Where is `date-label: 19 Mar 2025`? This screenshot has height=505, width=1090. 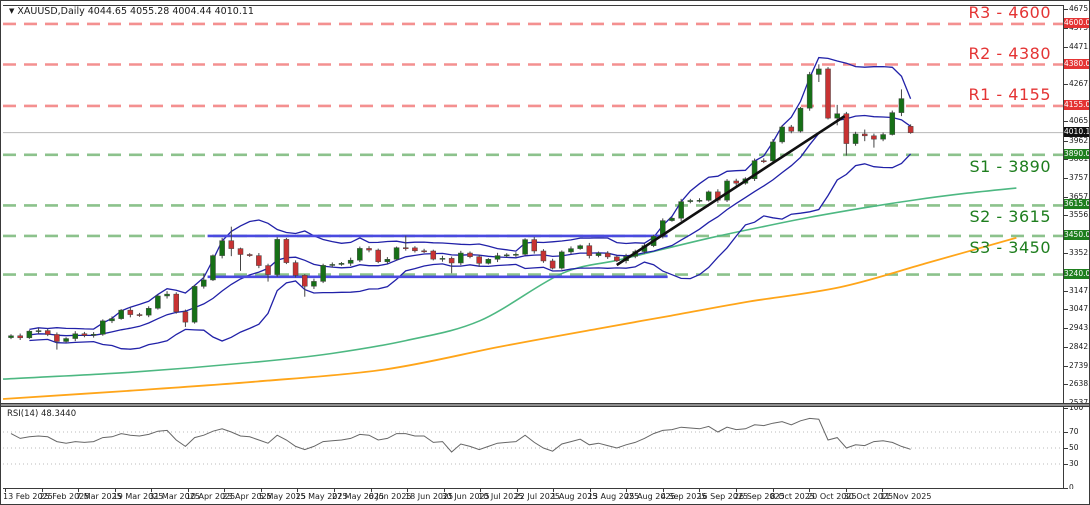
date-label: 19 Mar 2025 is located at coordinates (138, 496).